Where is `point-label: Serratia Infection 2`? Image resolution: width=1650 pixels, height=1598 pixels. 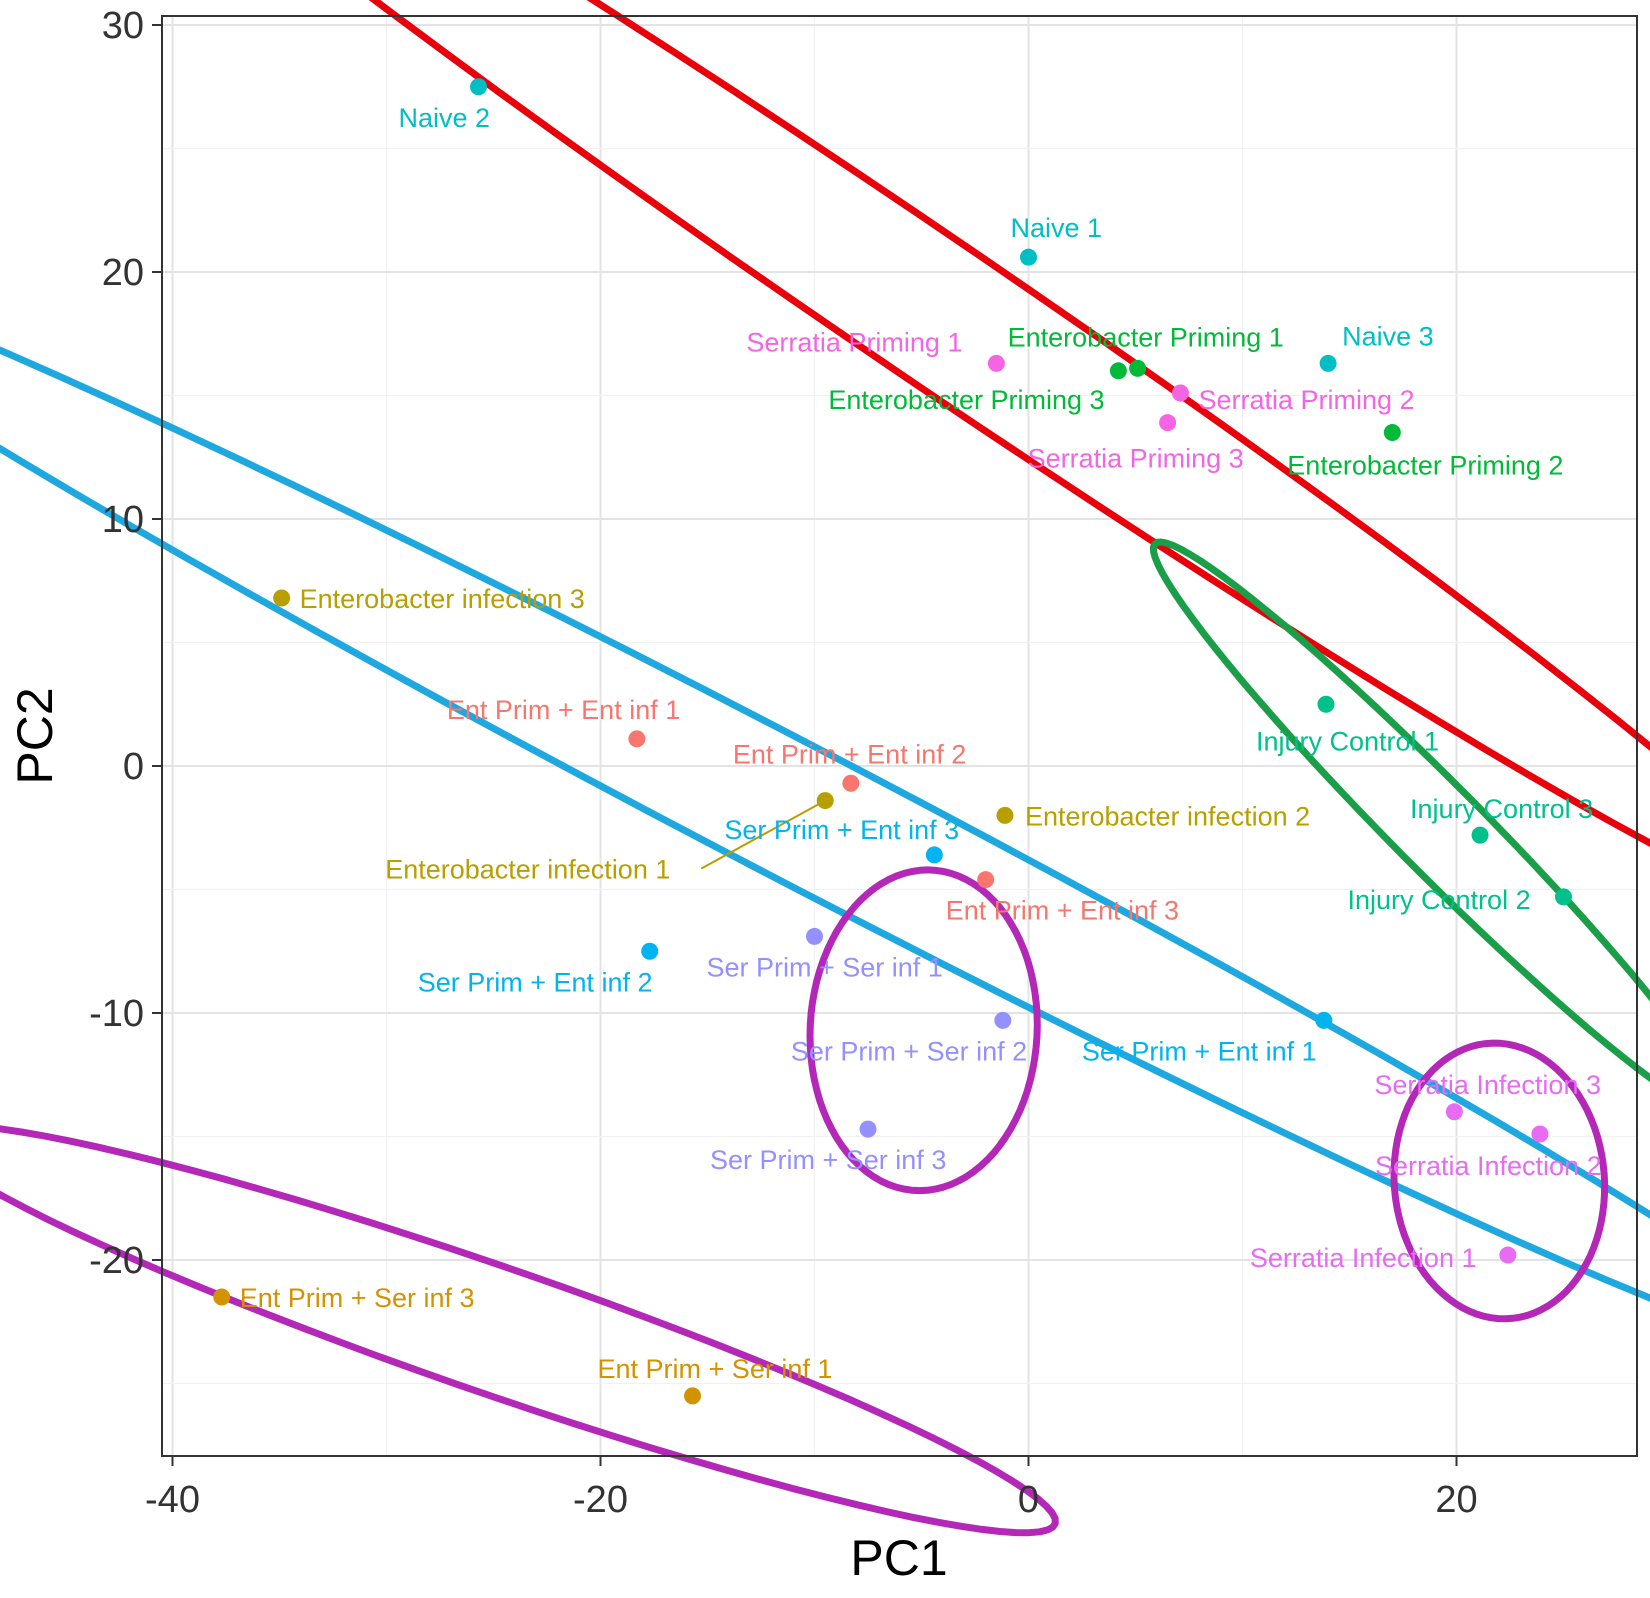
point-label: Serratia Infection 2 is located at coordinates (1488, 1166).